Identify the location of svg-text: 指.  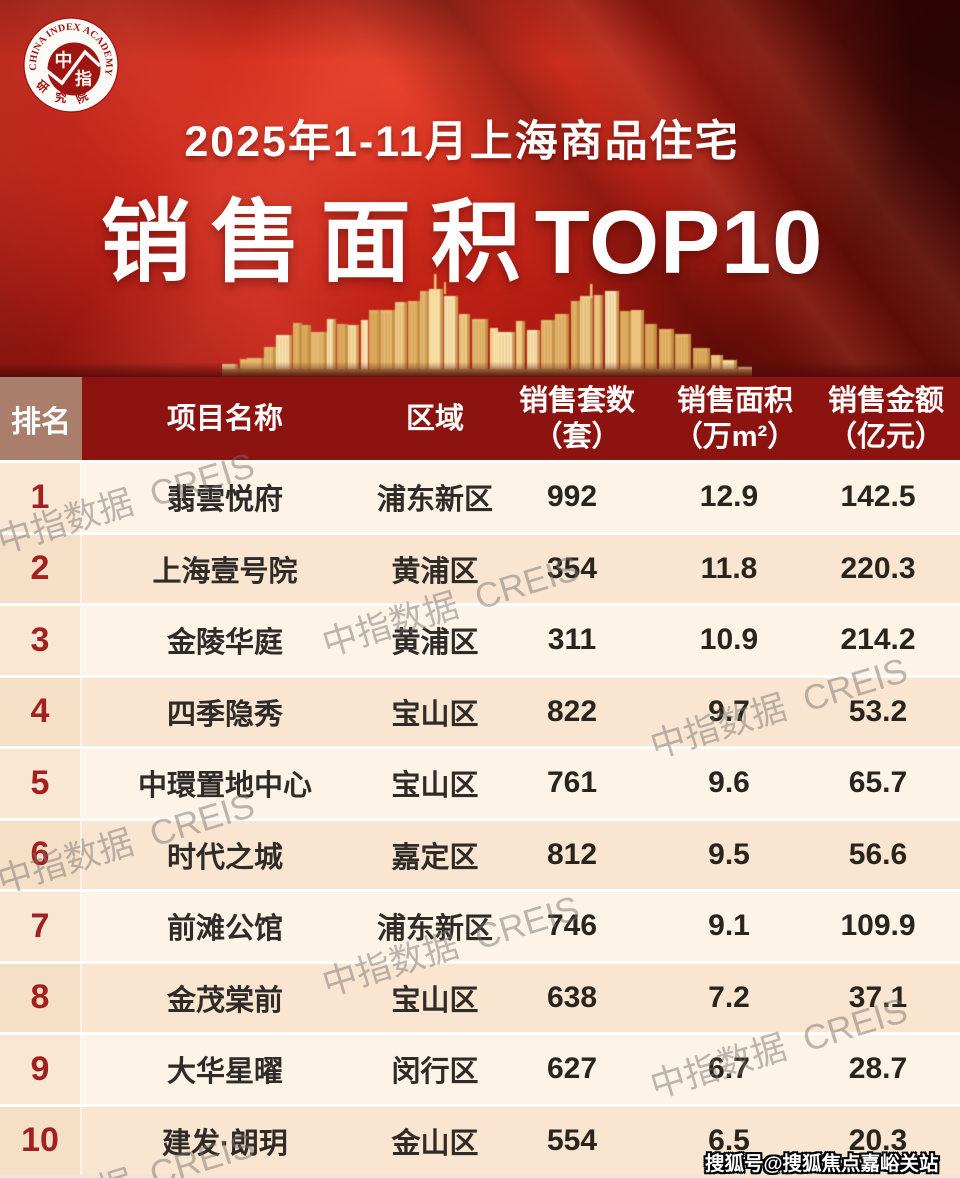
(83, 79).